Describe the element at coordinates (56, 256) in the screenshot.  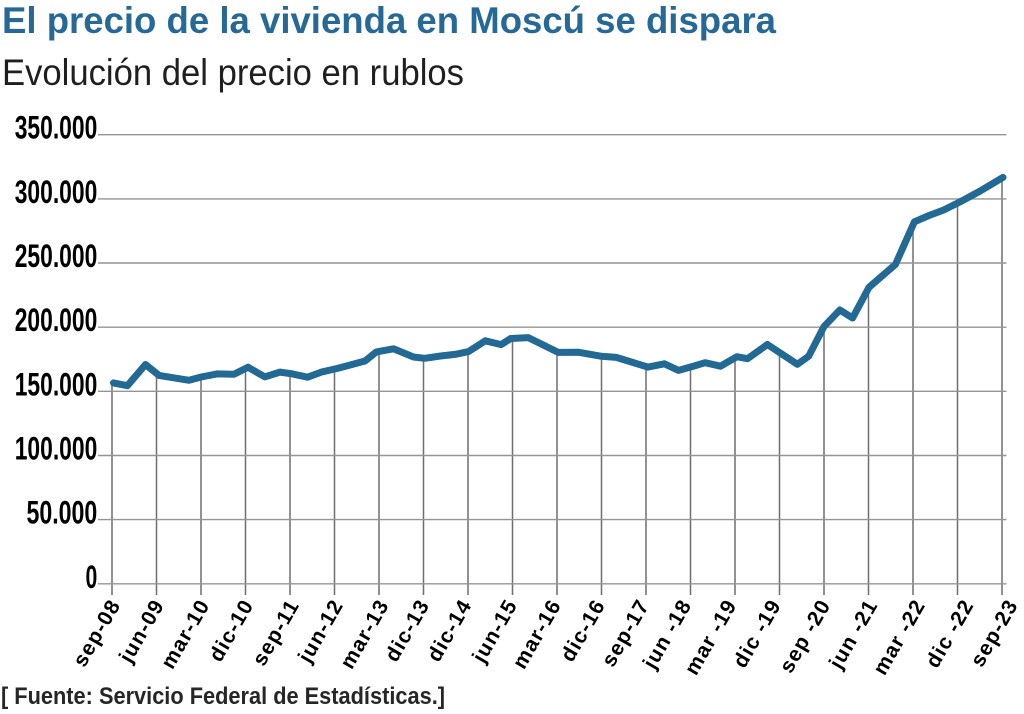
I see `svg-text: 250.000` at that location.